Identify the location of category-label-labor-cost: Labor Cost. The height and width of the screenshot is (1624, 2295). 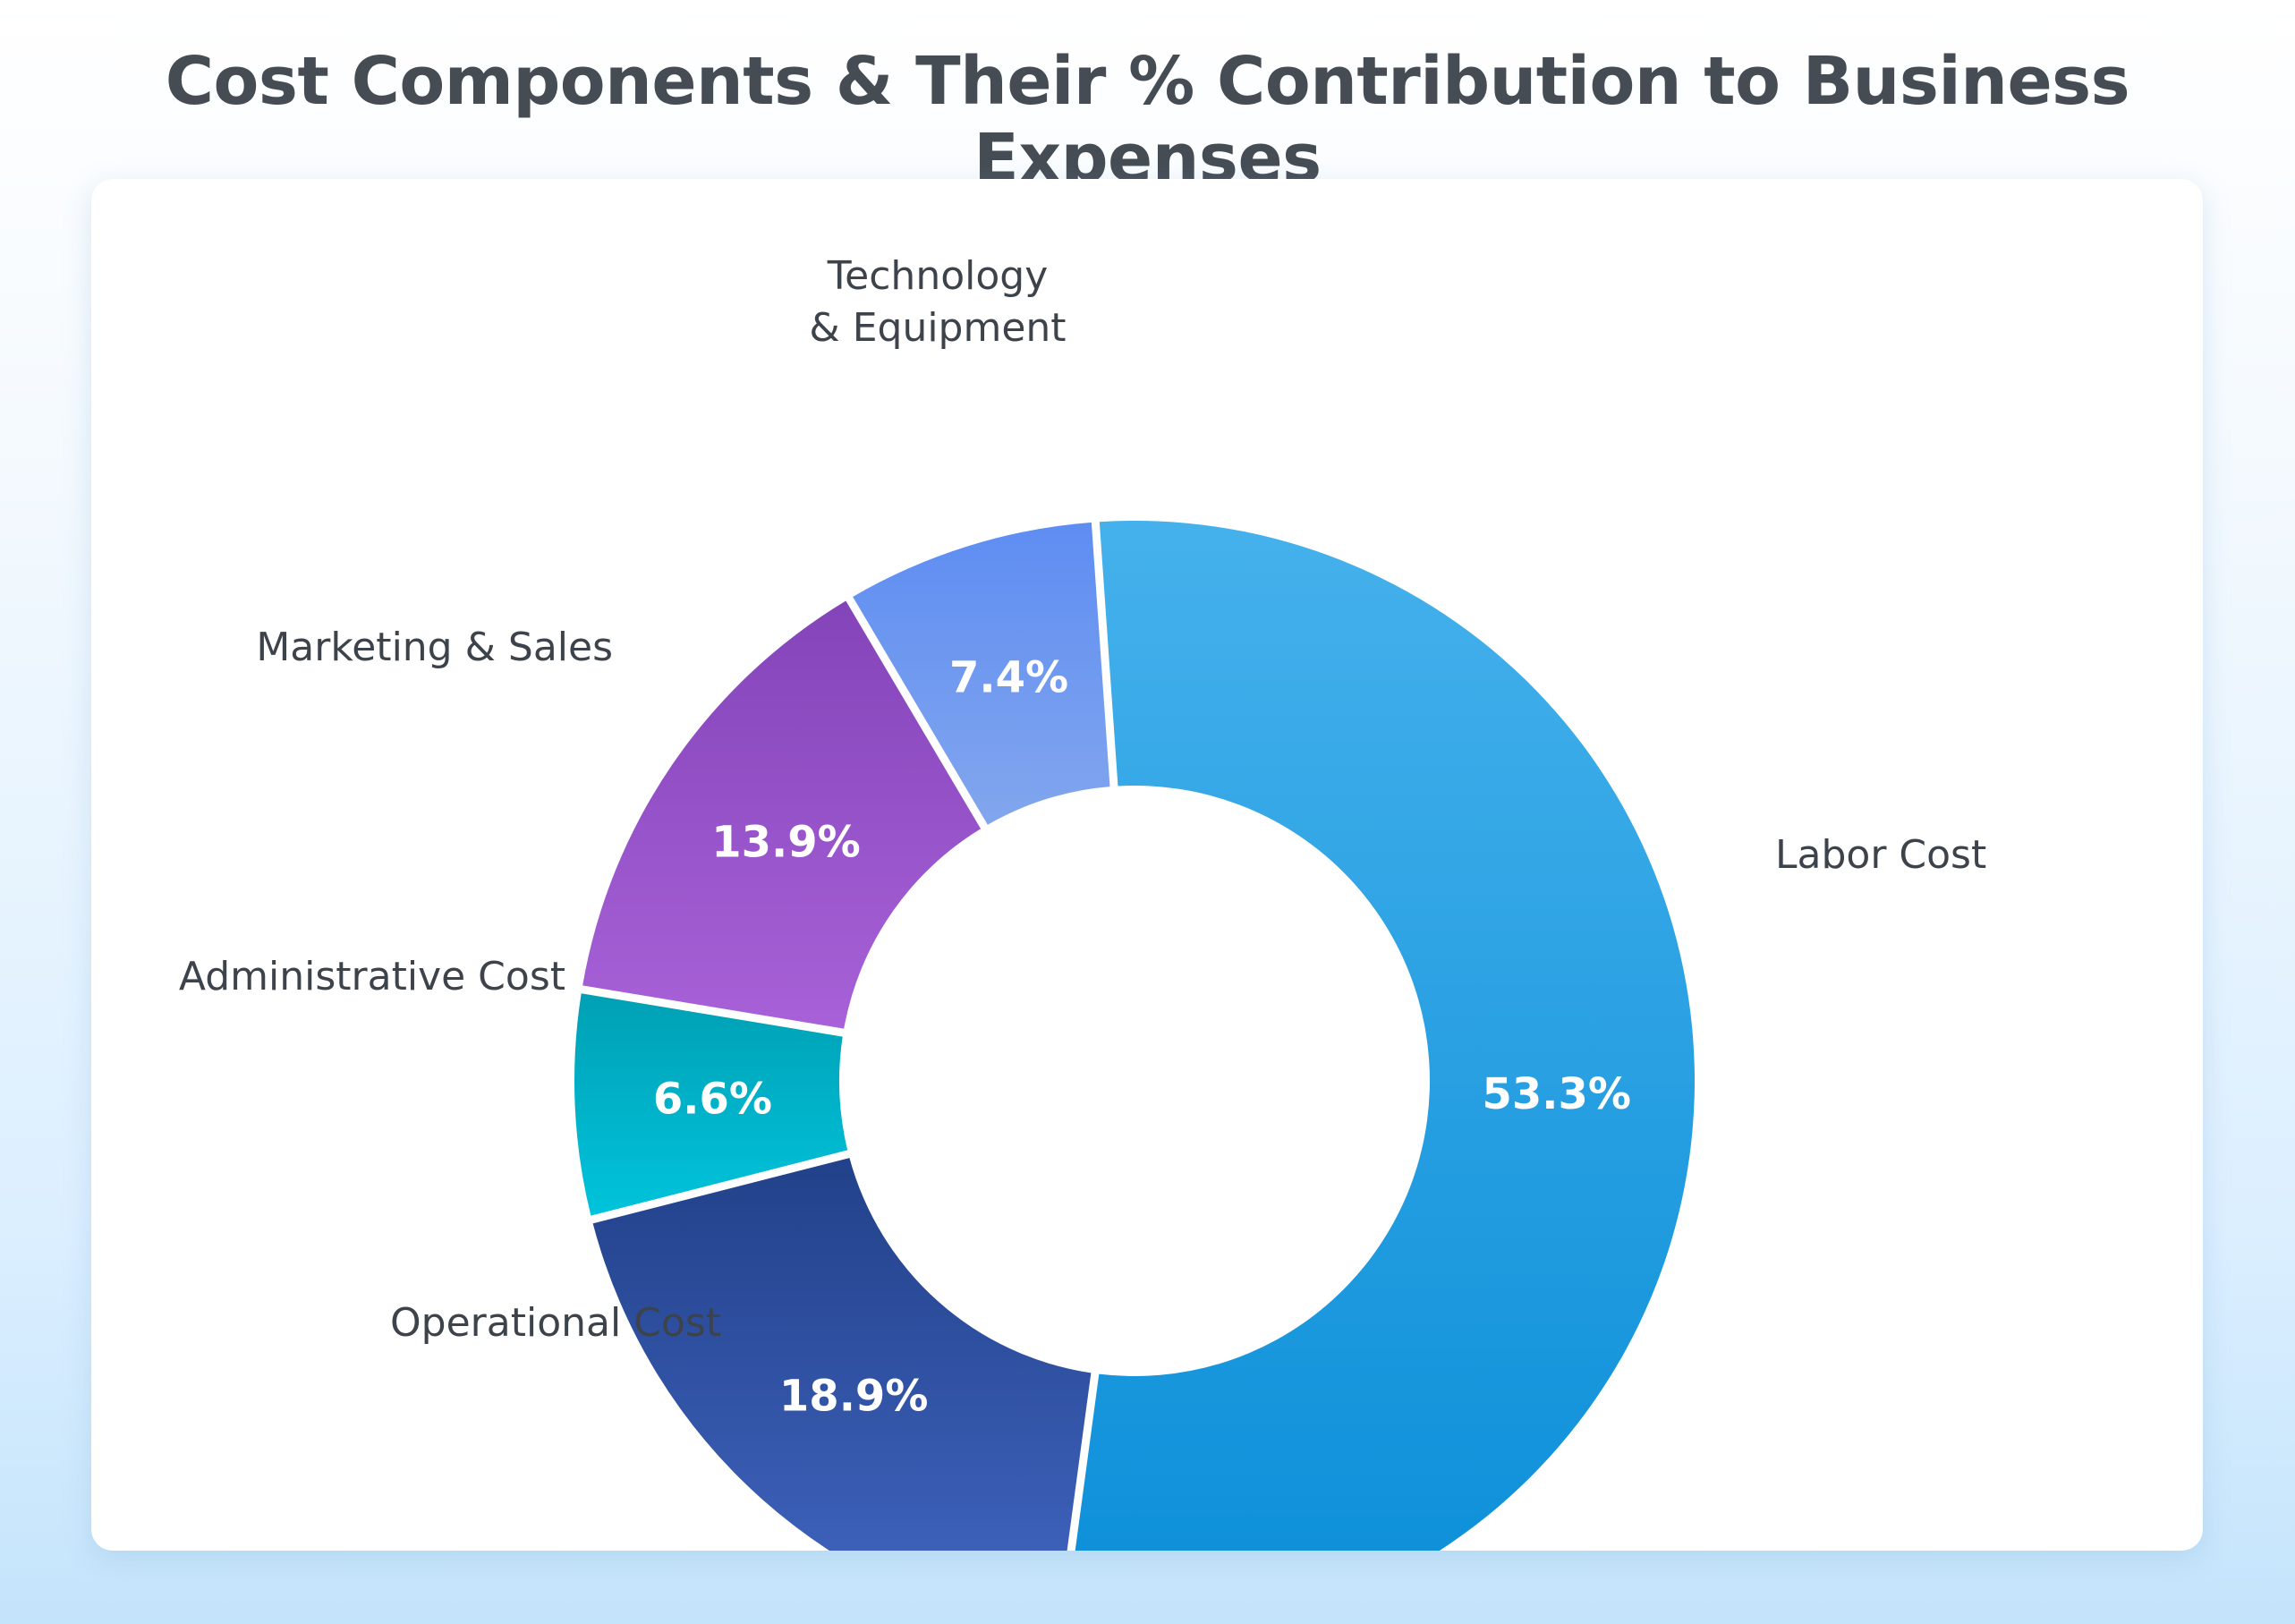
(1881, 855).